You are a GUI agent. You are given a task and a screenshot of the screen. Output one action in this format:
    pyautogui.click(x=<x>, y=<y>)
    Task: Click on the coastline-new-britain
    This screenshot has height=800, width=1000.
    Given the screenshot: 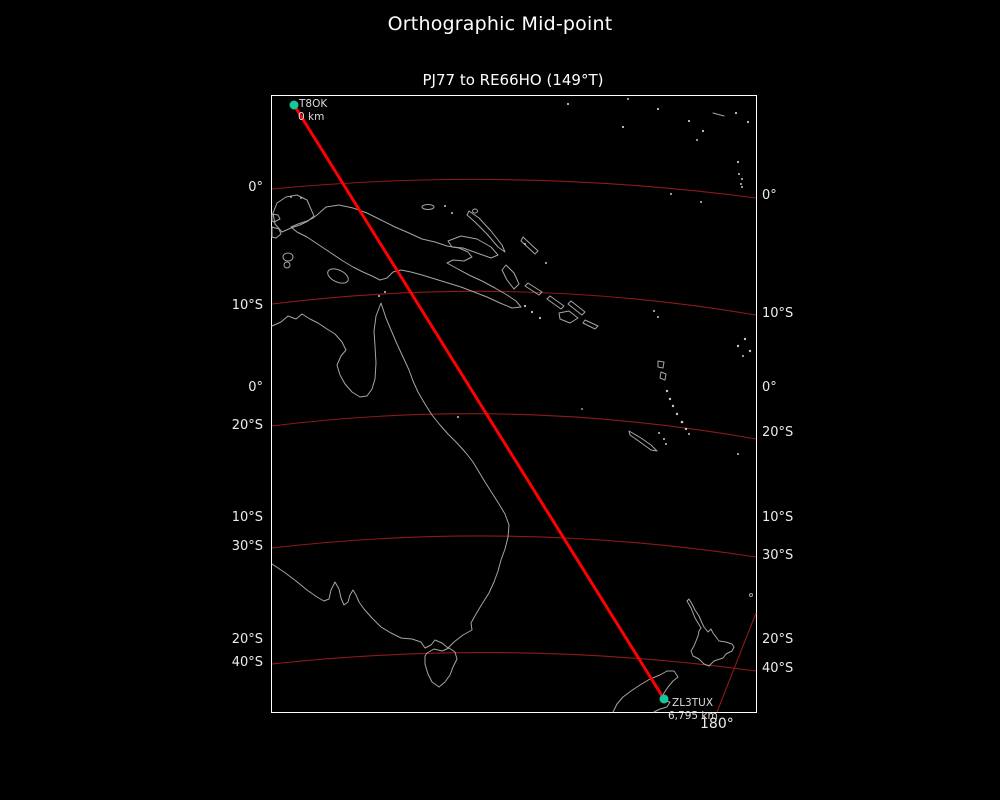 What is the action you would take?
    pyautogui.click(x=473, y=247)
    